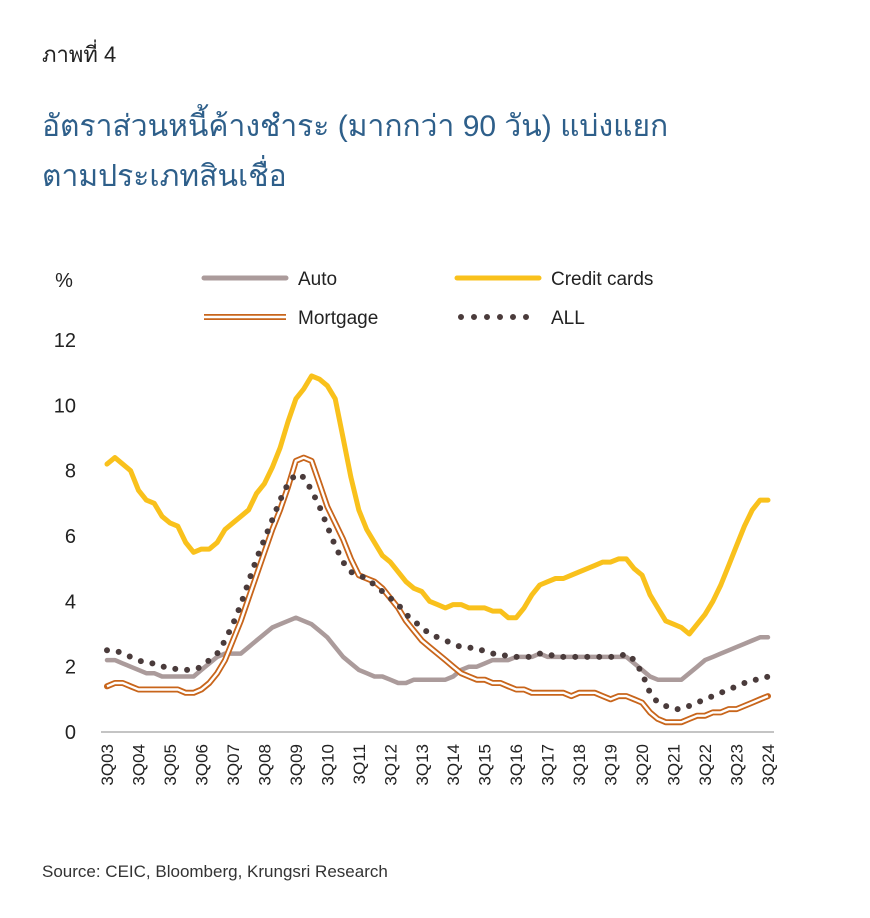  Describe the element at coordinates (437, 650) in the screenshot. I see `series-line` at that location.